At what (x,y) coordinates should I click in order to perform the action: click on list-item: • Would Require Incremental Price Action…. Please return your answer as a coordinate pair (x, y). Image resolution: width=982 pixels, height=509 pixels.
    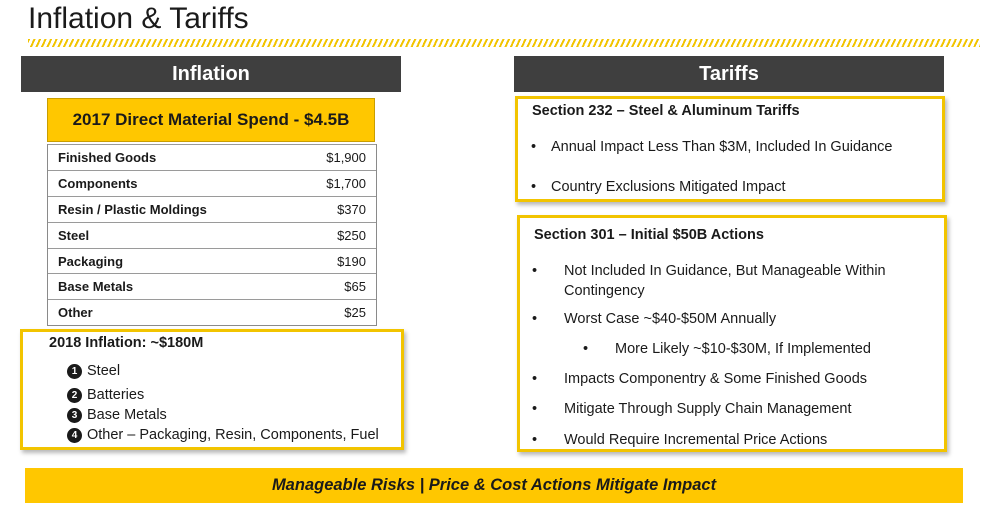
    Looking at the image, I should click on (680, 440).